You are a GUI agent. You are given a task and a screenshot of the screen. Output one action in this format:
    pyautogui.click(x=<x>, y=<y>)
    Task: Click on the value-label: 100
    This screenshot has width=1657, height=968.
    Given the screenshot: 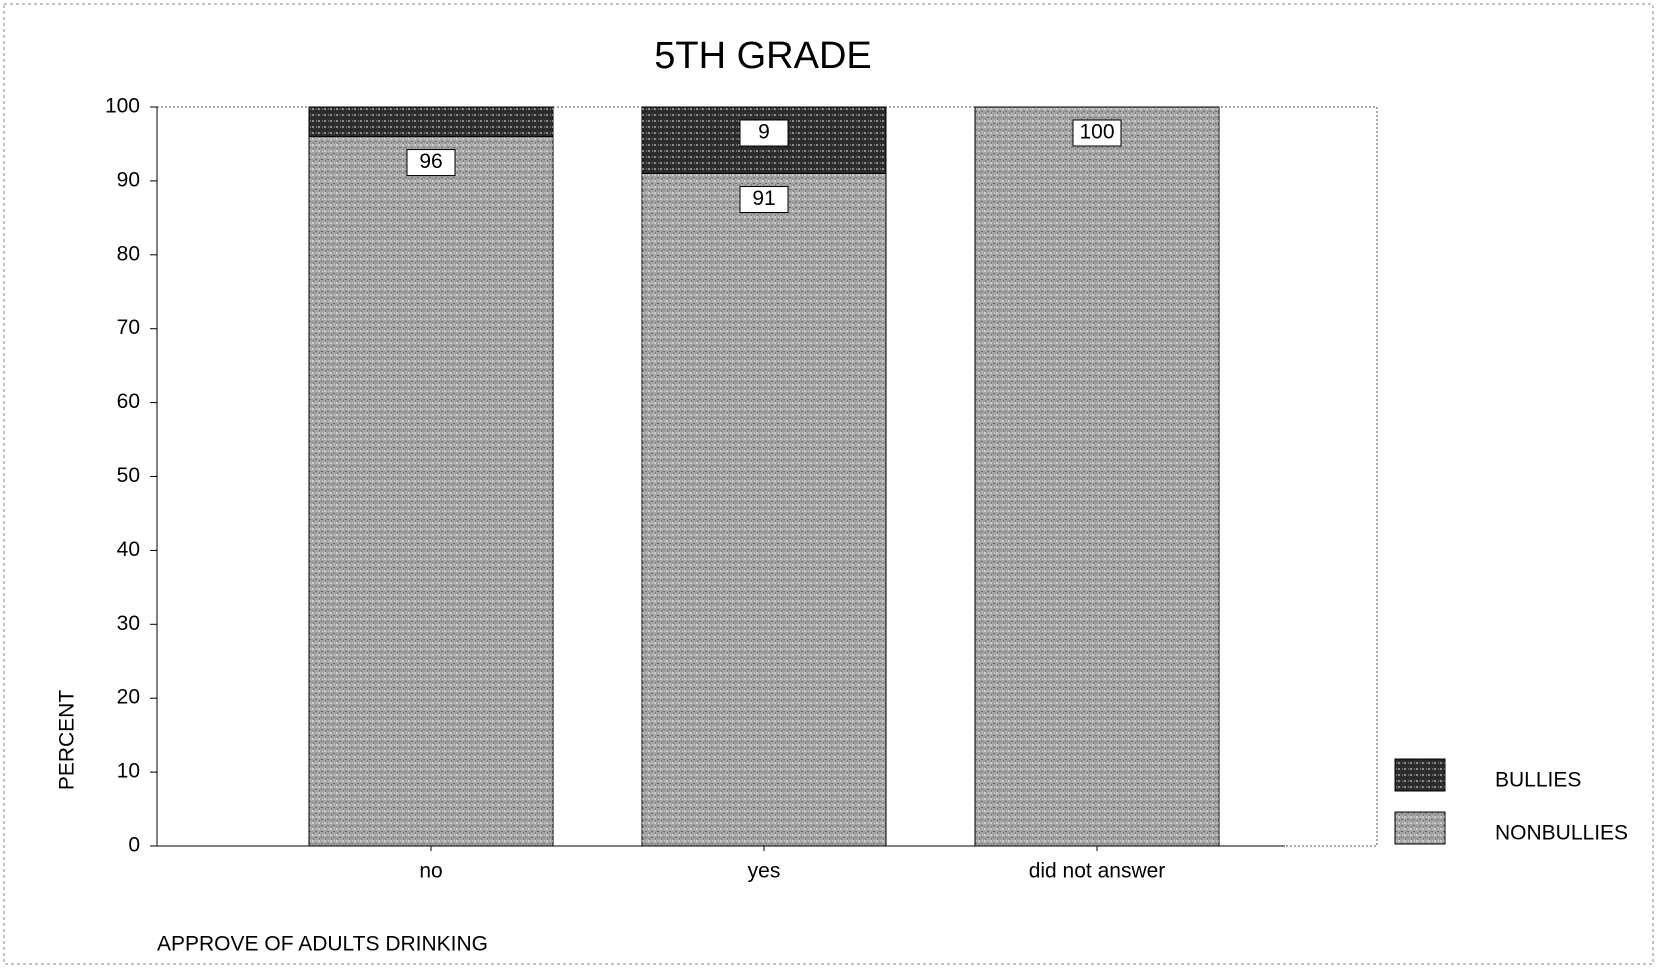 What is the action you would take?
    pyautogui.click(x=1096, y=132)
    